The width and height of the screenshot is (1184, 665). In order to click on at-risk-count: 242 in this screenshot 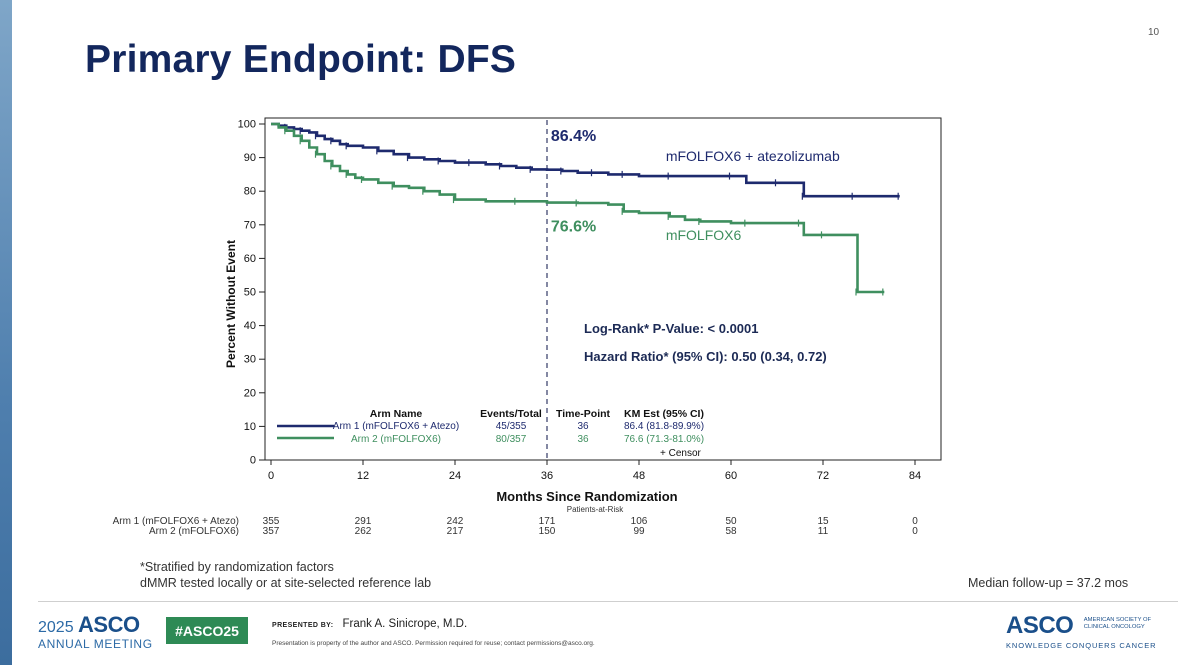, I will do `click(455, 521)`.